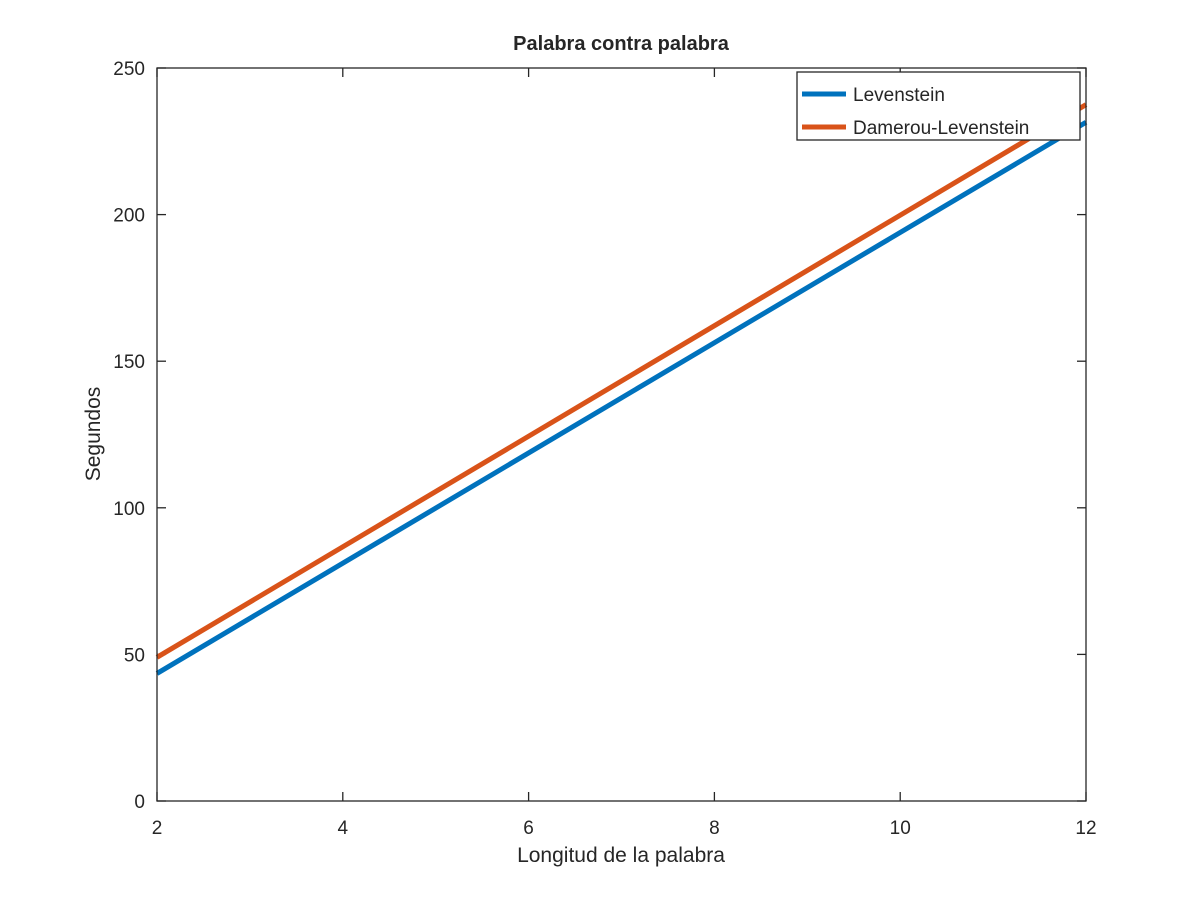 This screenshot has height=905, width=1200. Describe the element at coordinates (900, 828) in the screenshot. I see `x-tick-label: 10` at that location.